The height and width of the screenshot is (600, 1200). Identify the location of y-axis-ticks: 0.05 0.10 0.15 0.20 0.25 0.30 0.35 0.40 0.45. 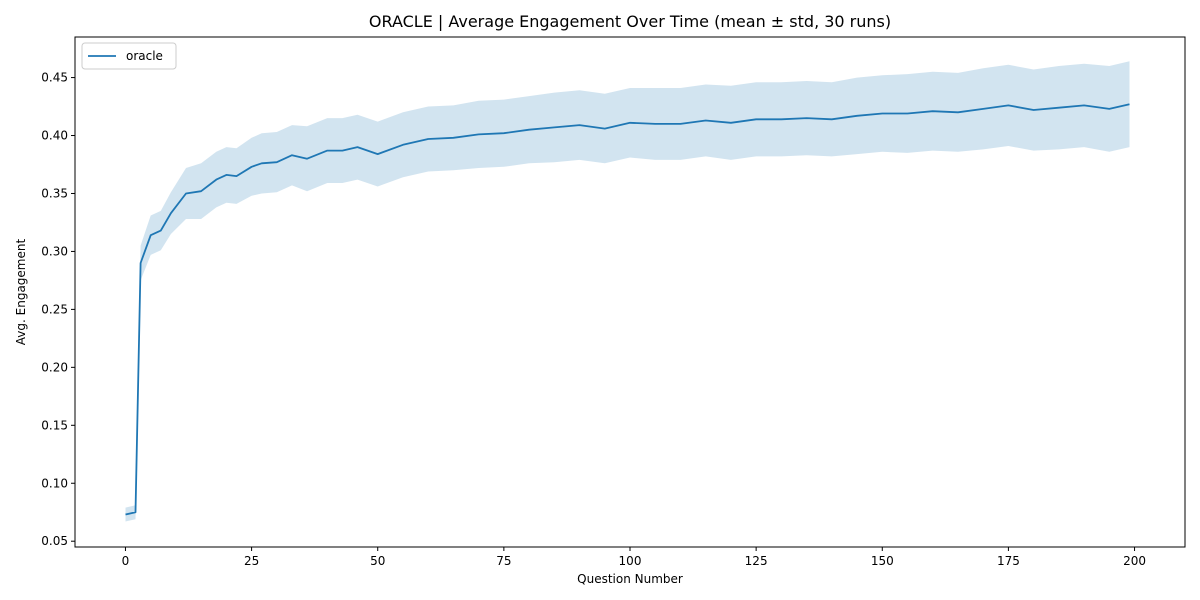
(58, 309).